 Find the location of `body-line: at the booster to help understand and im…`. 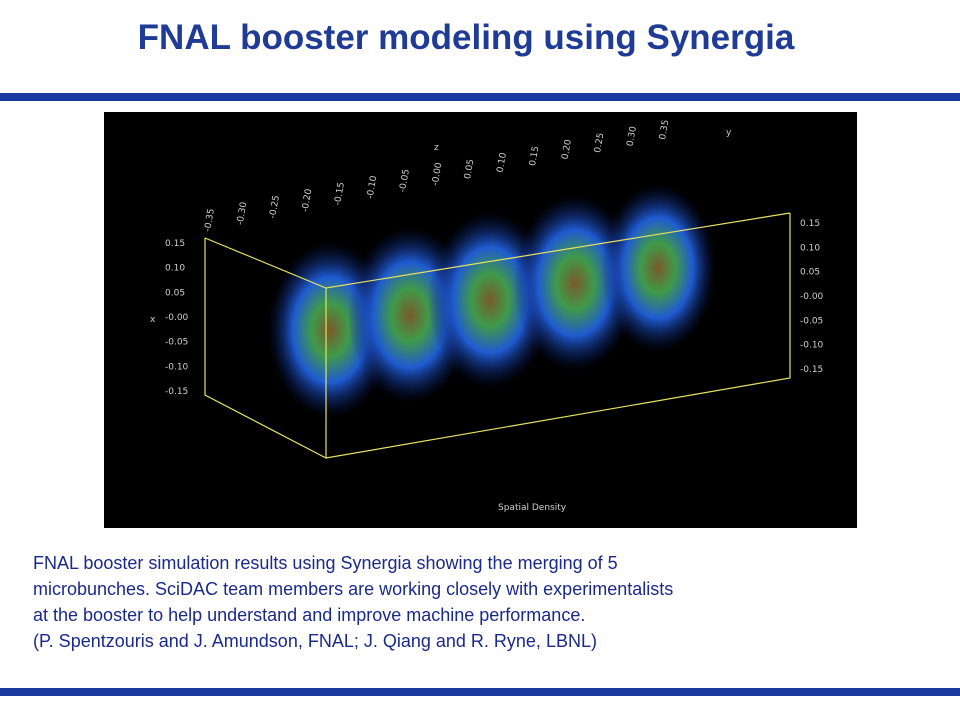

body-line: at the booster to help understand and im… is located at coordinates (309, 615).